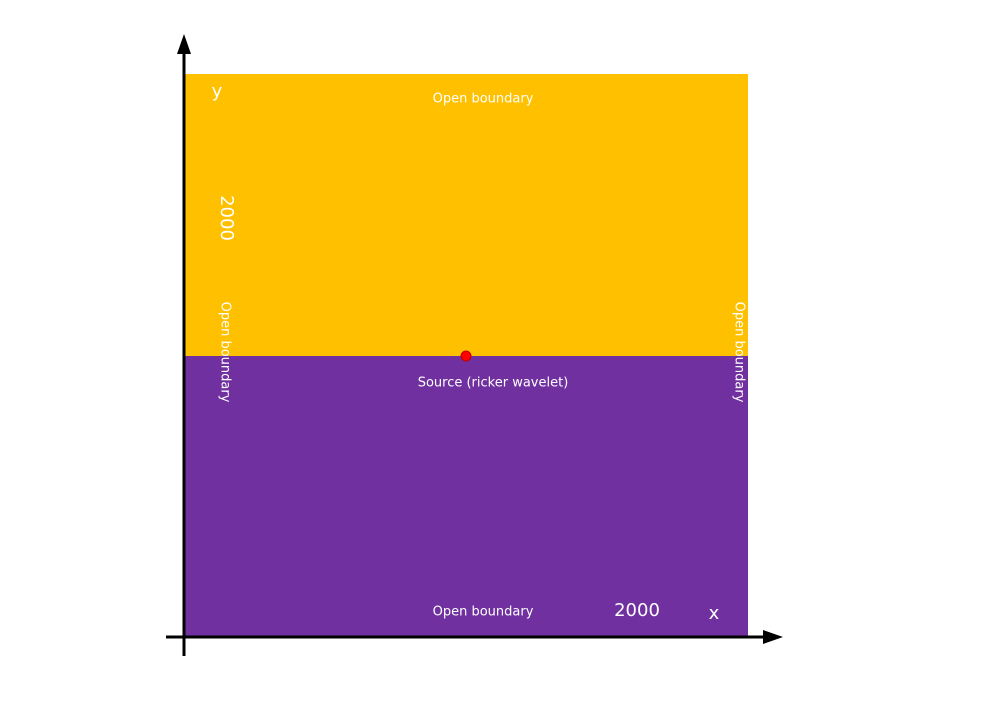 The width and height of the screenshot is (996, 705). What do you see at coordinates (739, 352) in the screenshot?
I see `right-boundary: Open boundary` at bounding box center [739, 352].